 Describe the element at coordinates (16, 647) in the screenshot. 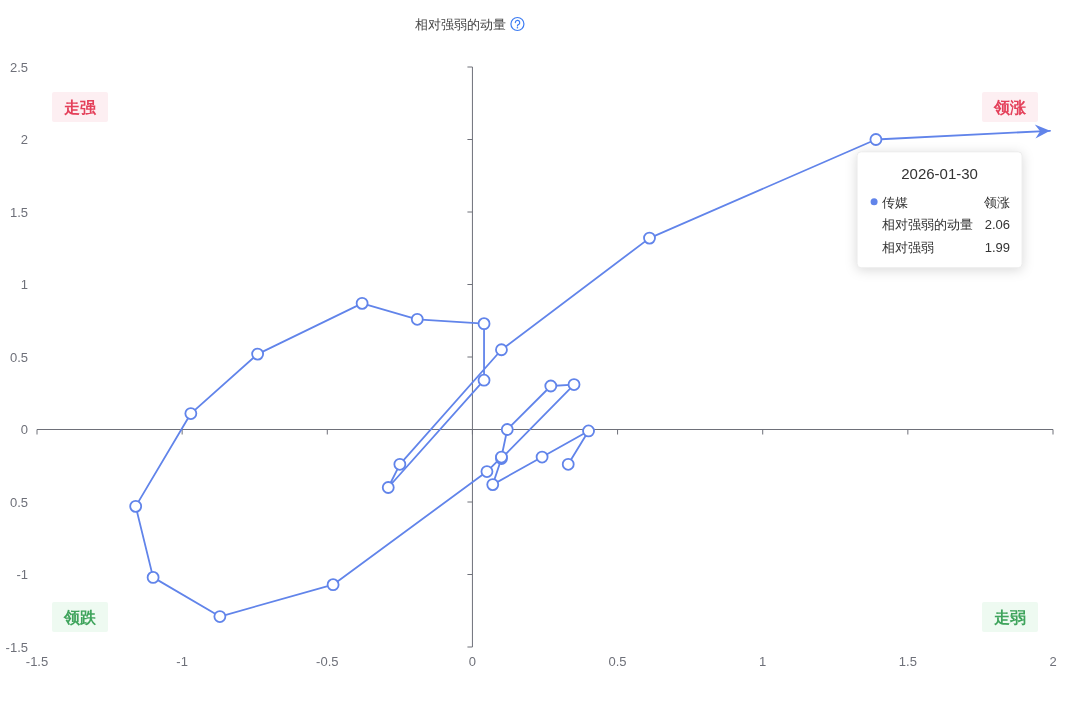

I see `y-tick-label: -1.5` at that location.